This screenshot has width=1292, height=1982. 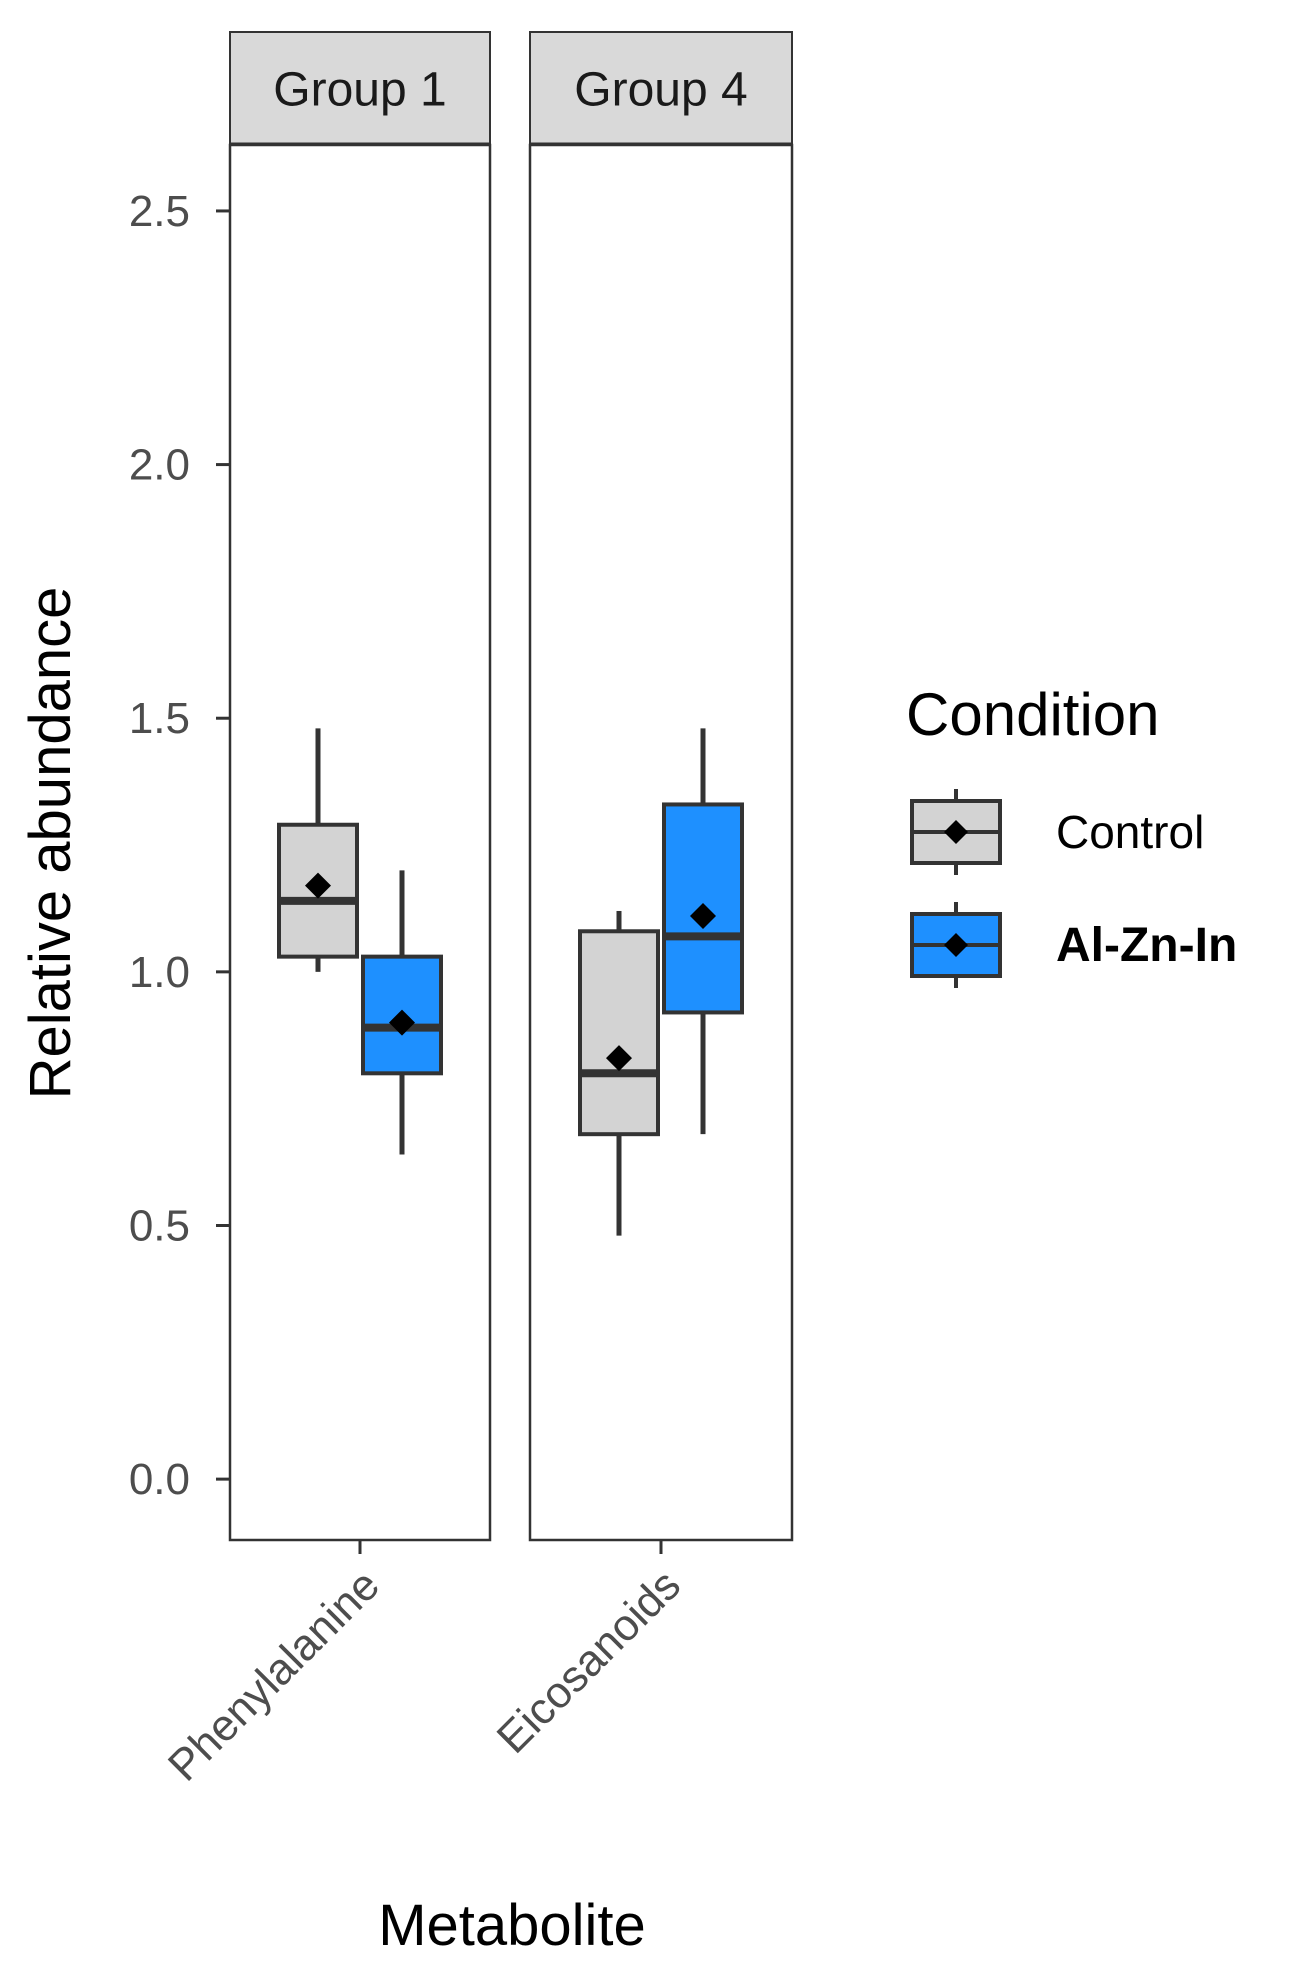 What do you see at coordinates (1130, 832) in the screenshot?
I see `legend-label: Control` at bounding box center [1130, 832].